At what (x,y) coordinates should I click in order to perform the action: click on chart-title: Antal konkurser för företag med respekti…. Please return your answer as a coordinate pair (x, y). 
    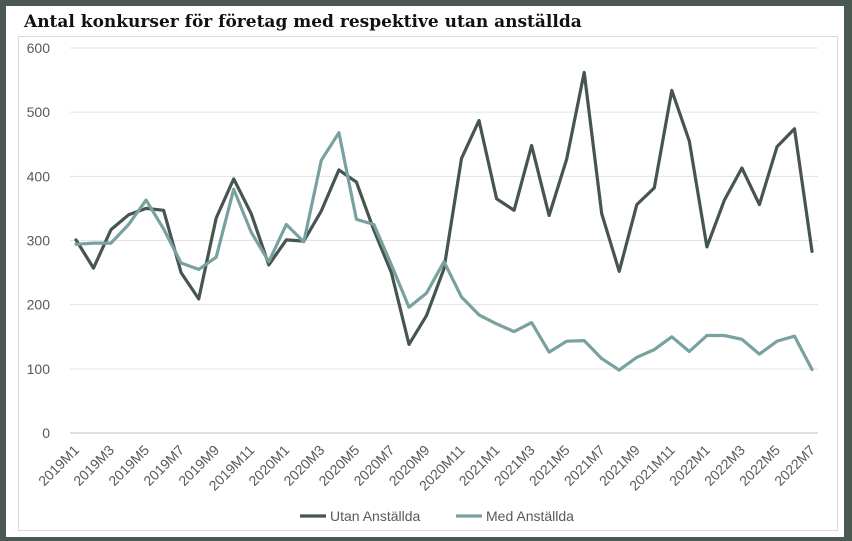
    Looking at the image, I should click on (303, 22).